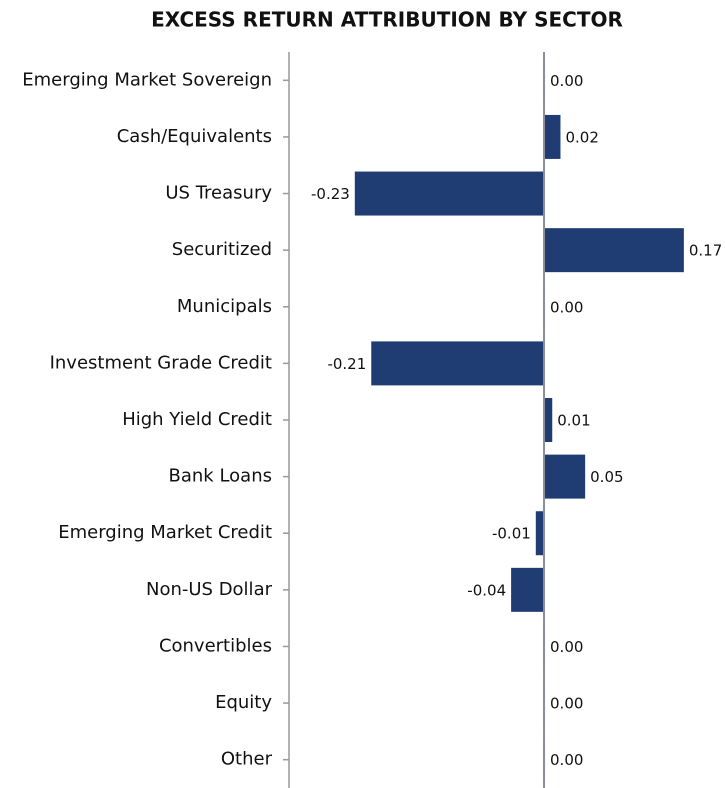 The height and width of the screenshot is (788, 725). Describe the element at coordinates (330, 194) in the screenshot. I see `value-label: -0.23` at that location.